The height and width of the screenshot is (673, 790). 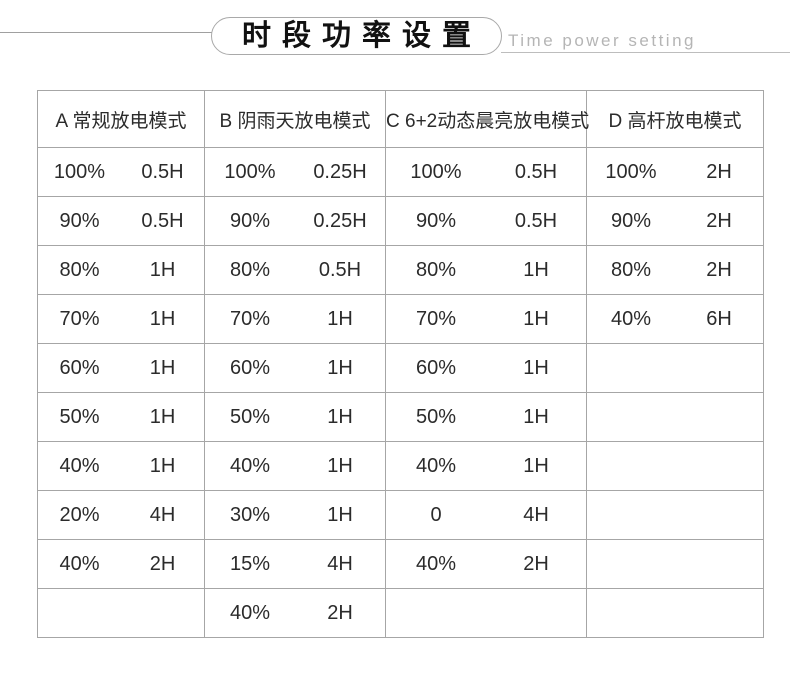 What do you see at coordinates (675, 119) in the screenshot?
I see `column-header: D 高杆放电模式` at bounding box center [675, 119].